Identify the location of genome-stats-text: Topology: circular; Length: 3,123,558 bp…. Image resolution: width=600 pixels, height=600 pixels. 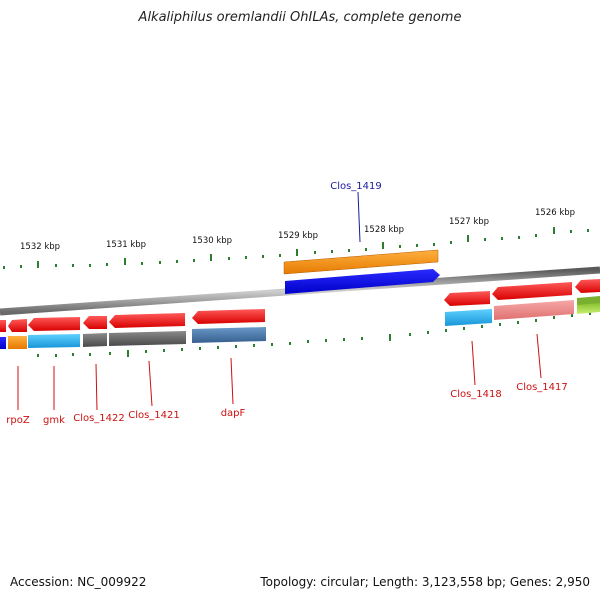
(425, 582).